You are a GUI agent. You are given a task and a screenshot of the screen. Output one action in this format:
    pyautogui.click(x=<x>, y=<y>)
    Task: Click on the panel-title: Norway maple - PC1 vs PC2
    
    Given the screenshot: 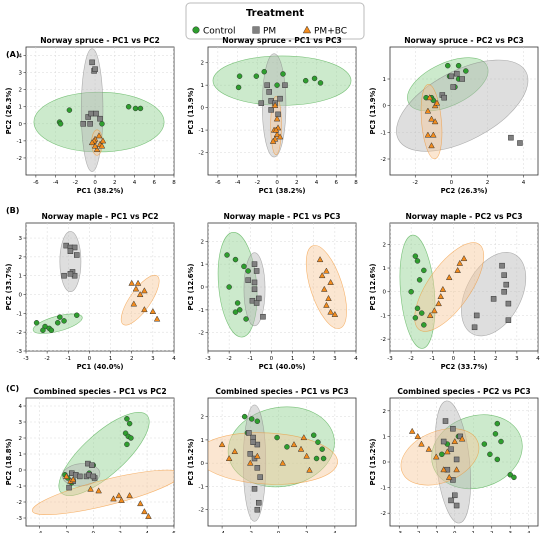 What is the action you would take?
    pyautogui.click(x=99, y=216)
    